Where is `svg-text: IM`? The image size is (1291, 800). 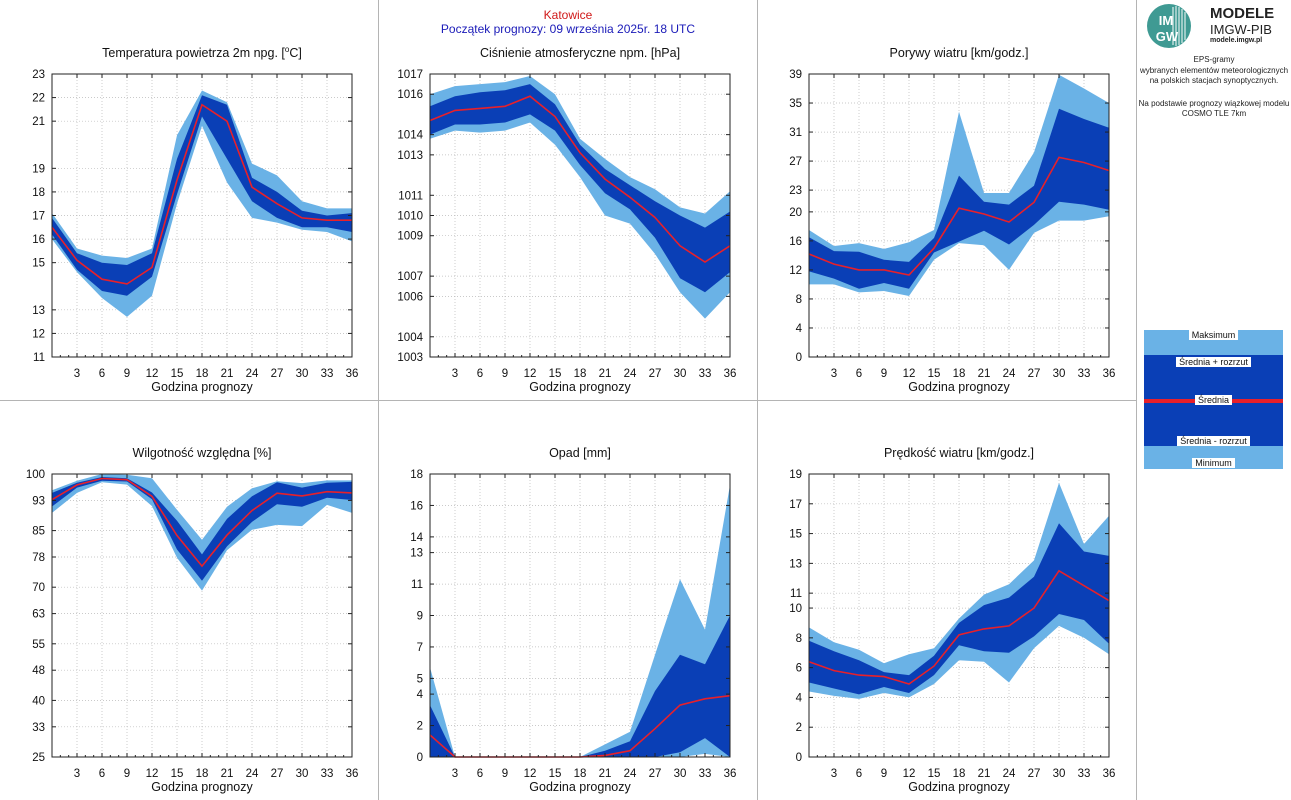
svg-text: IM is located at coordinates (1166, 20).